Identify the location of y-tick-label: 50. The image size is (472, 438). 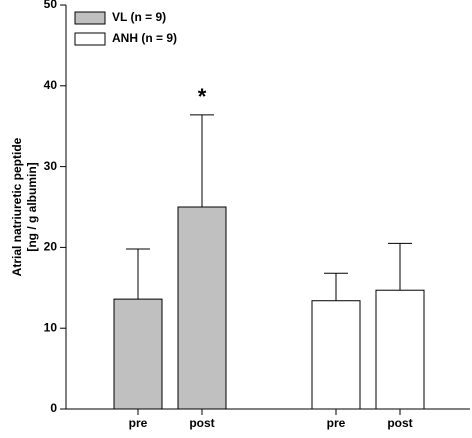
(51, 5).